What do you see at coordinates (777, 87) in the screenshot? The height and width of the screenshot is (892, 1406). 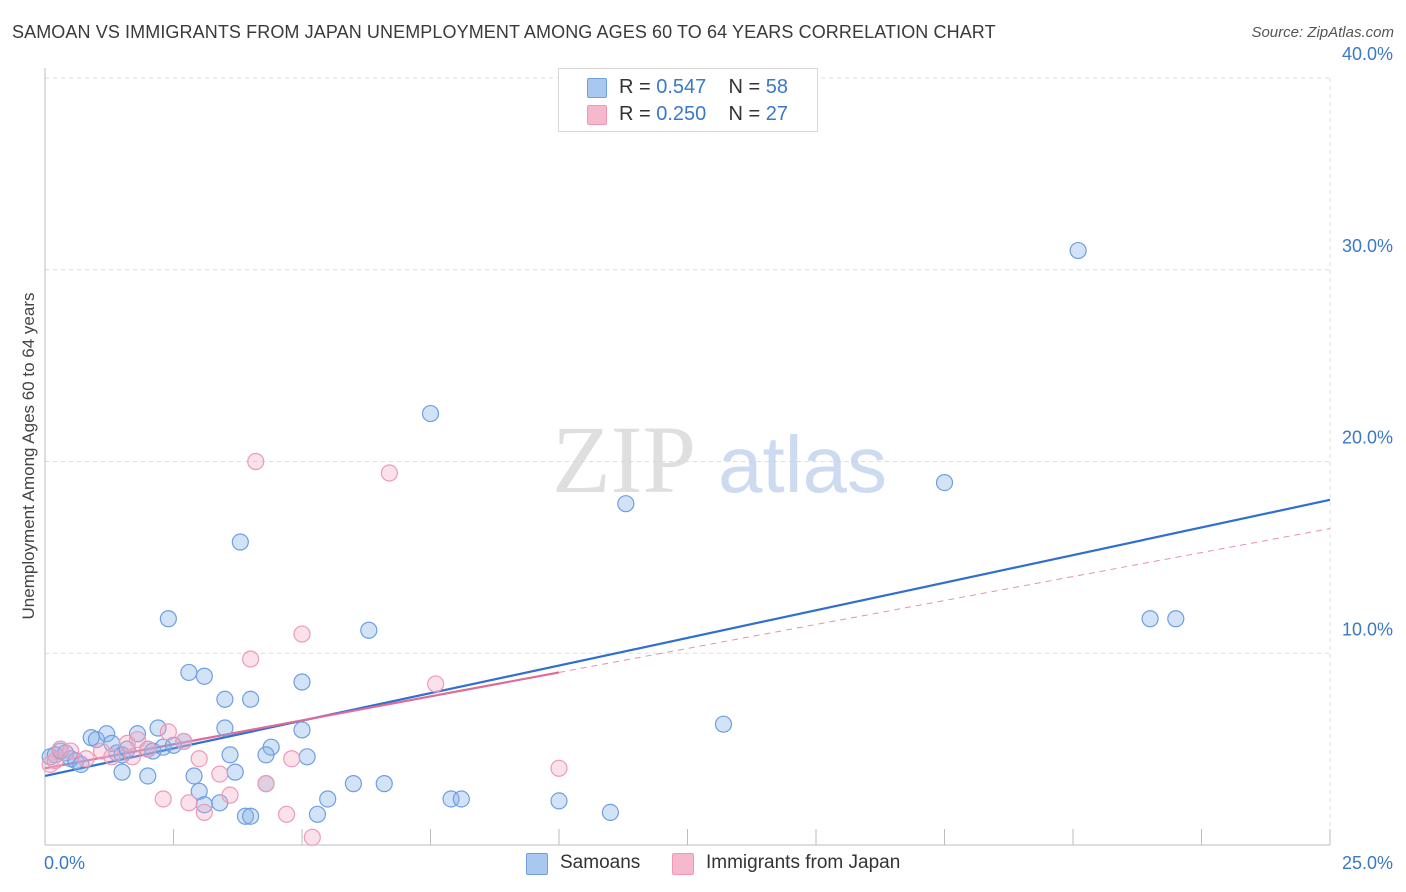 I see `n-value: 58` at bounding box center [777, 87].